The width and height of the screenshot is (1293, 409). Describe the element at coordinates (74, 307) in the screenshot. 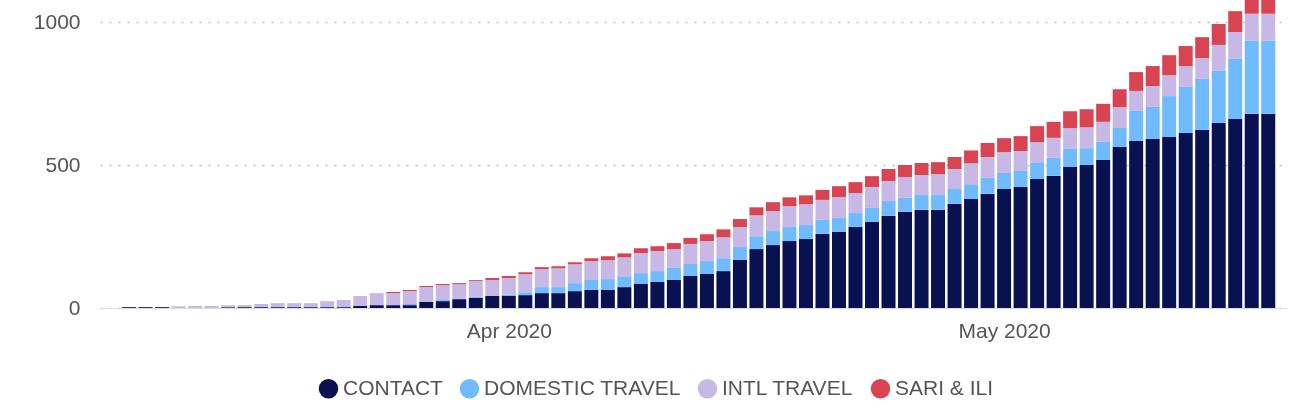

I see `y-tick-label: 0` at that location.